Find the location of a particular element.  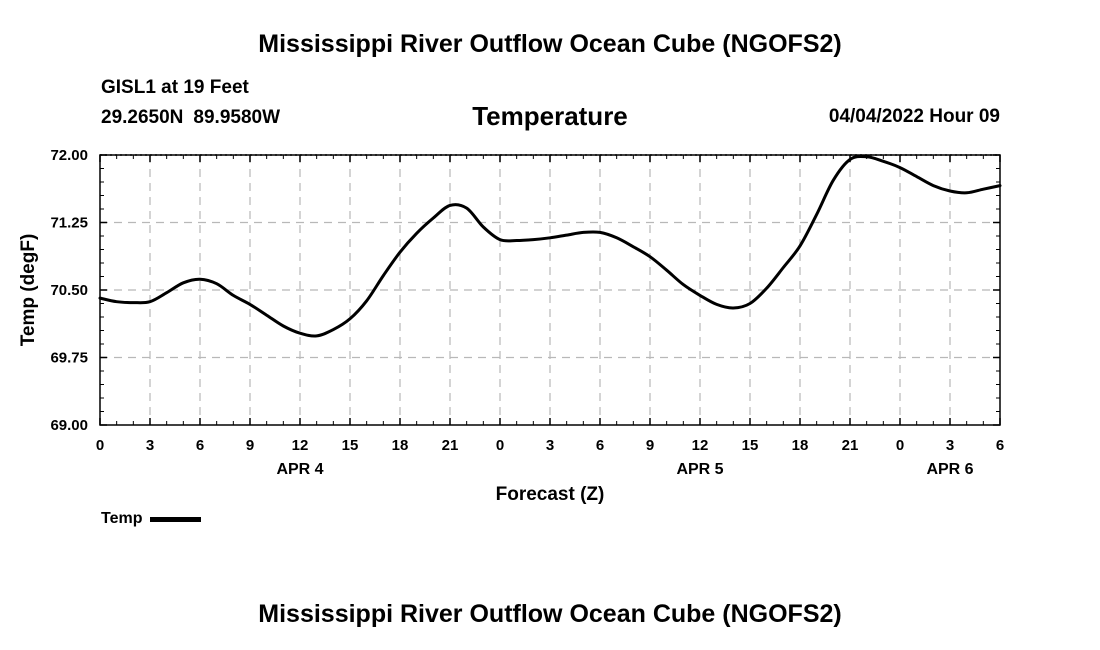

y-tick-label: 69.75 is located at coordinates (69, 358).